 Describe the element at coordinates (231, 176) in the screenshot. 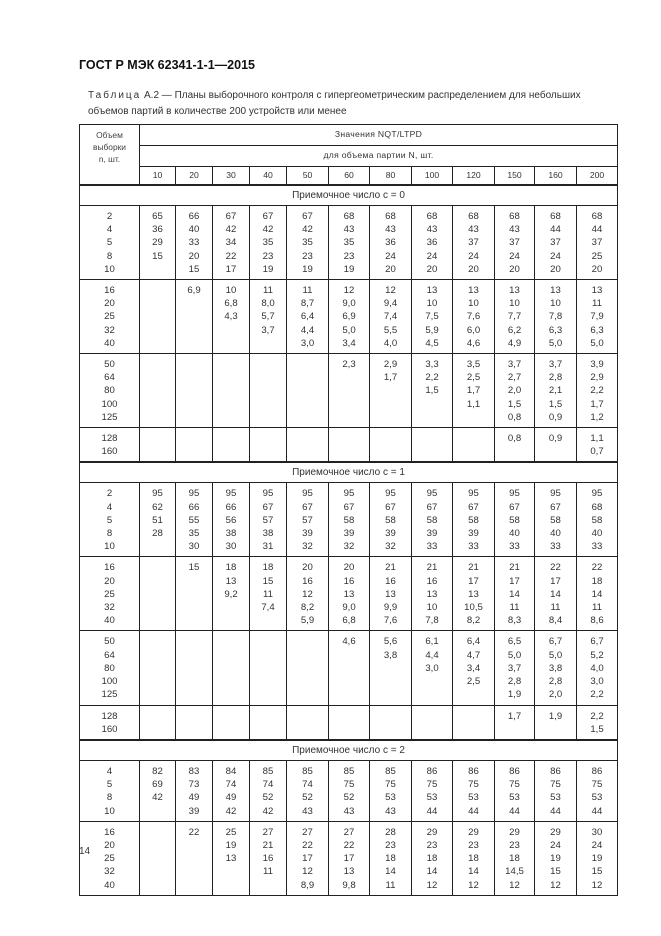

I see `lot-size-cell: 30` at that location.